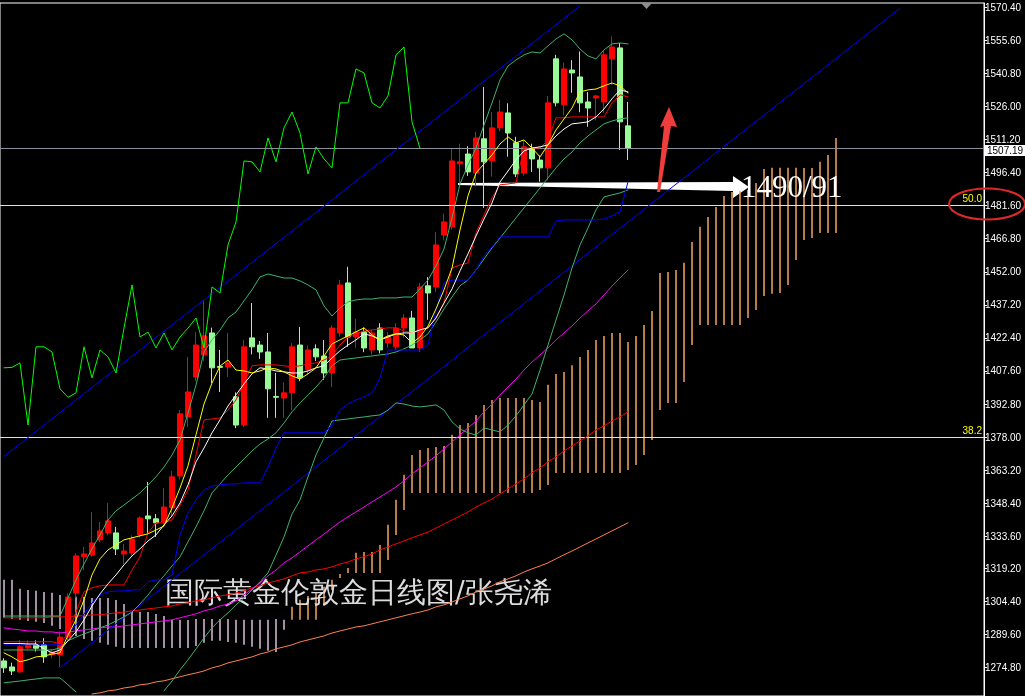 This screenshot has height=696, width=1025. I want to click on y-tick-label: 1392.80, so click(1003, 404).